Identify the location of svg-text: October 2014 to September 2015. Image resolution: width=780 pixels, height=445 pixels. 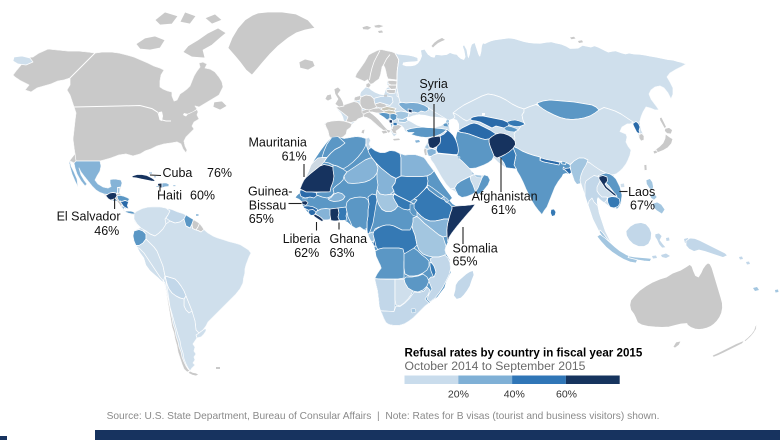
(495, 366).